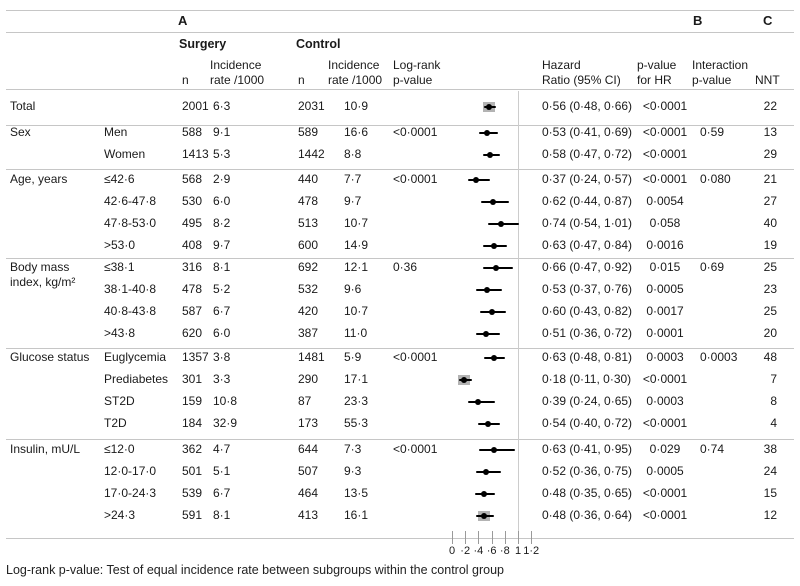 The image size is (800, 586). Describe the element at coordinates (222, 267) in the screenshot. I see `surgery-incidence: 8·1` at that location.